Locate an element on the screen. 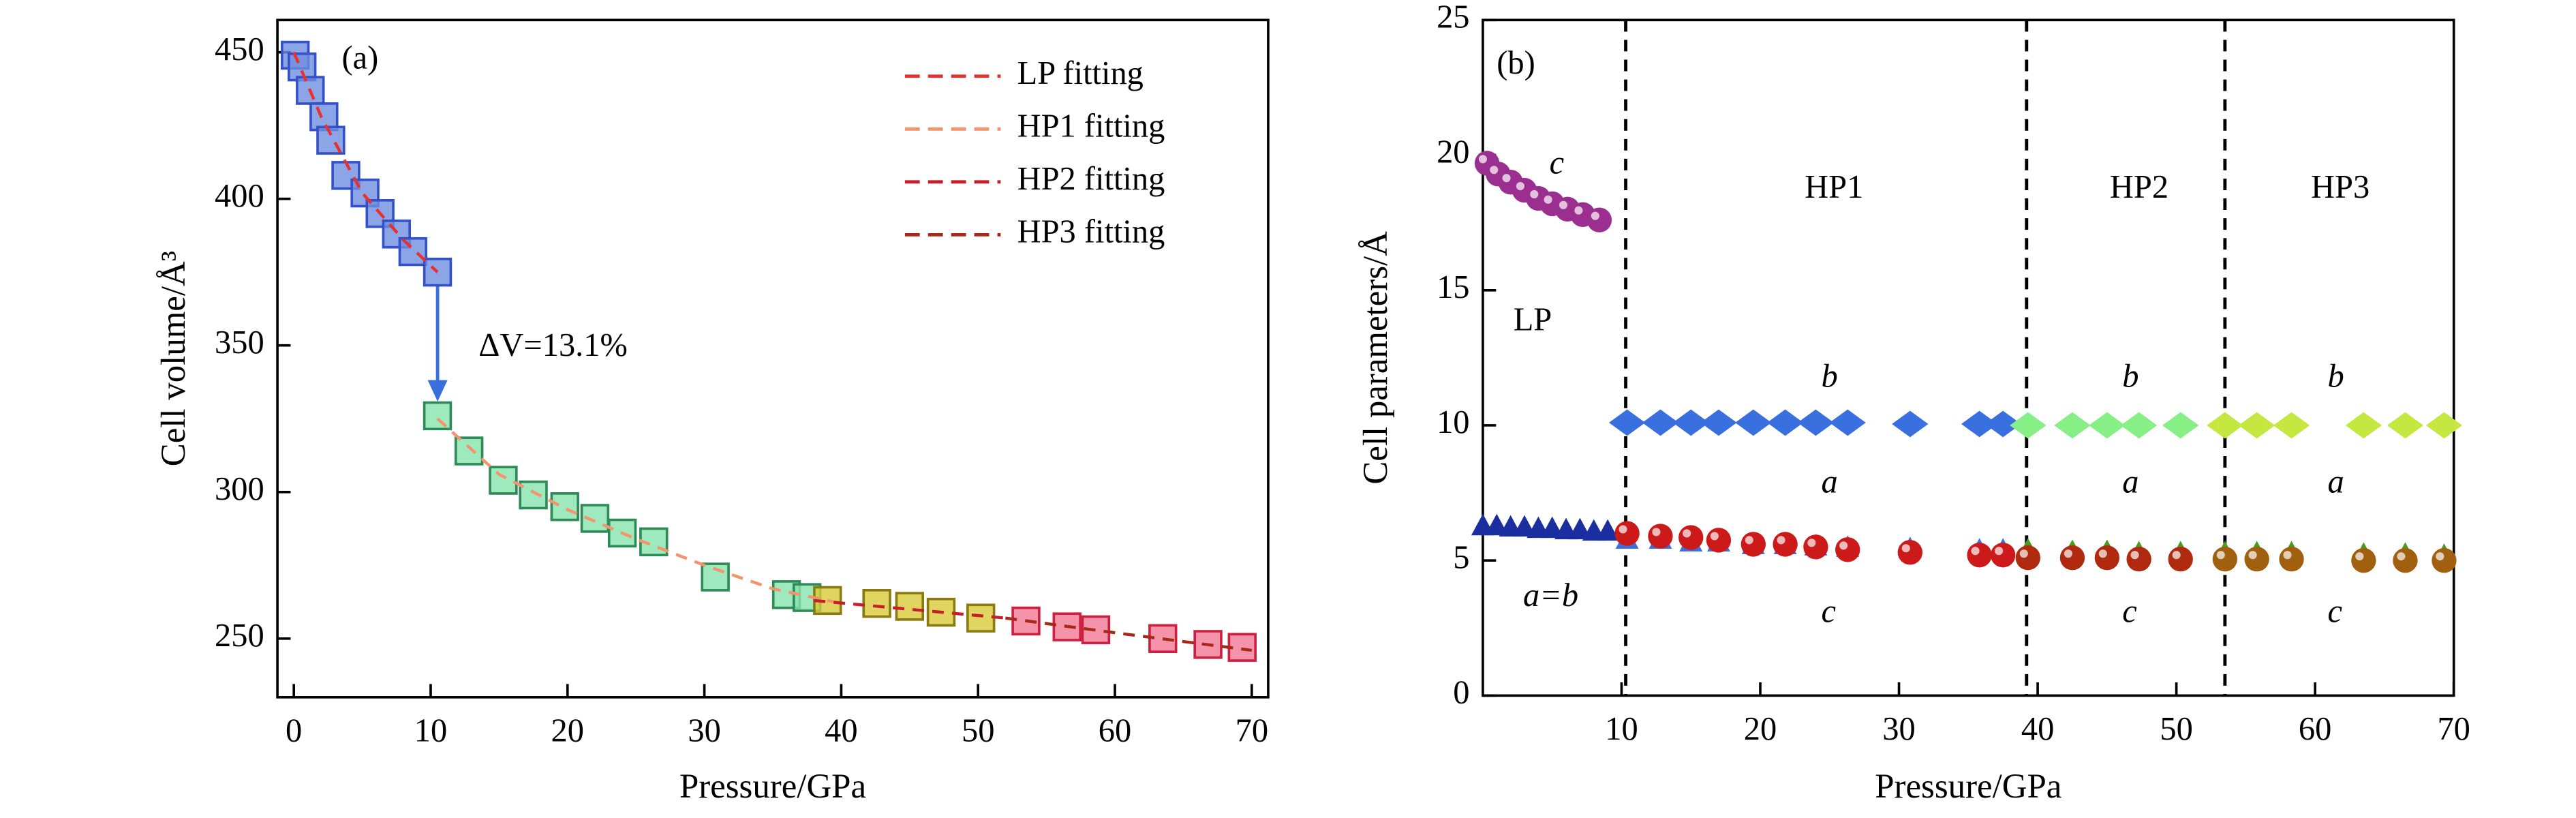 The height and width of the screenshot is (818, 2576). x-tick-label: 20 is located at coordinates (1760, 729).